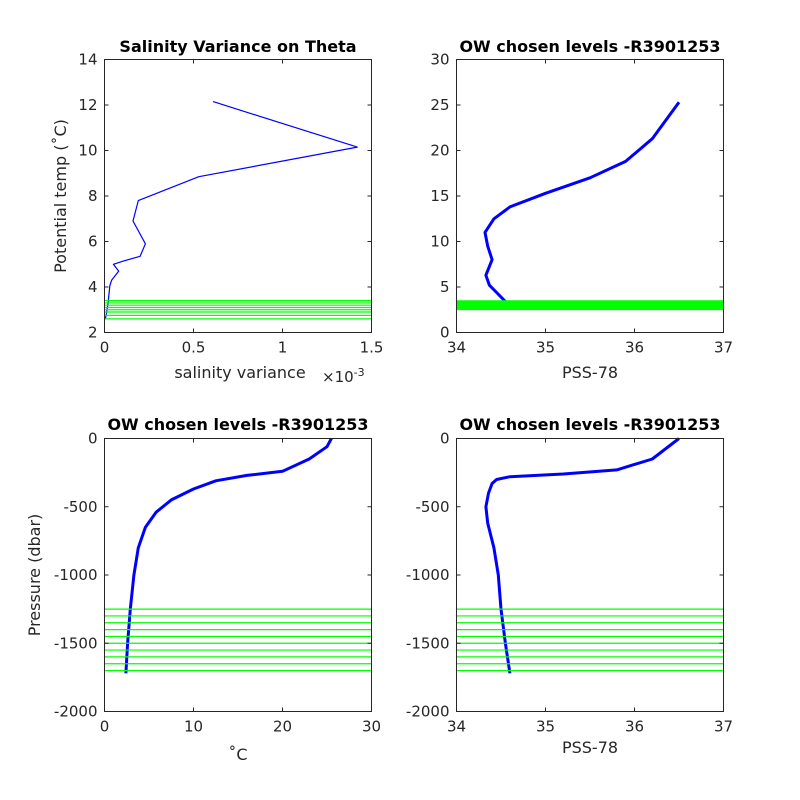  I want to click on x-tick-label: 20, so click(282, 727).